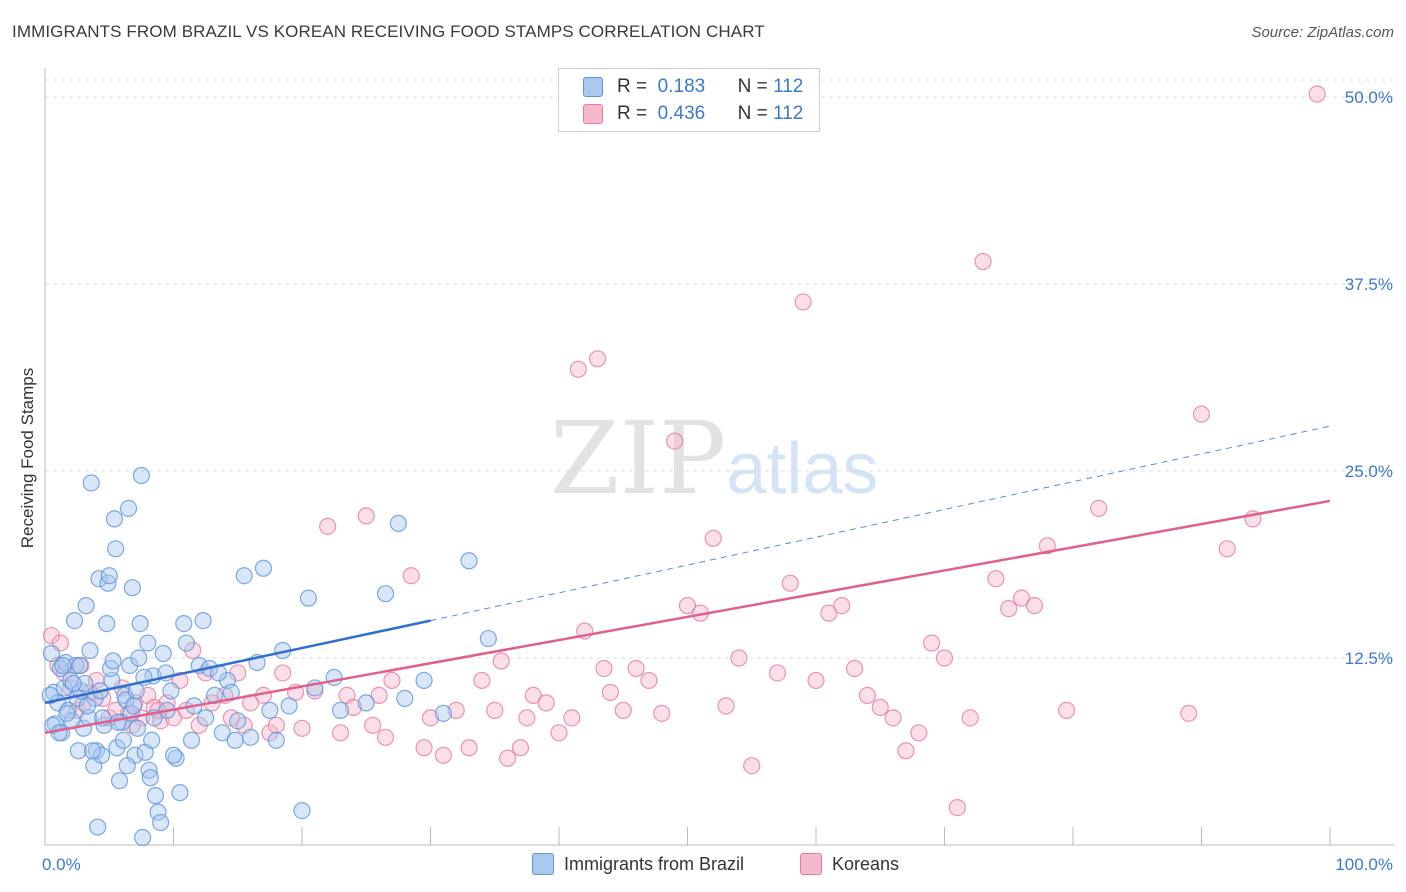 The image size is (1406, 892). Describe the element at coordinates (237, 662) in the screenshot. I see `brazil-trend-line` at that location.